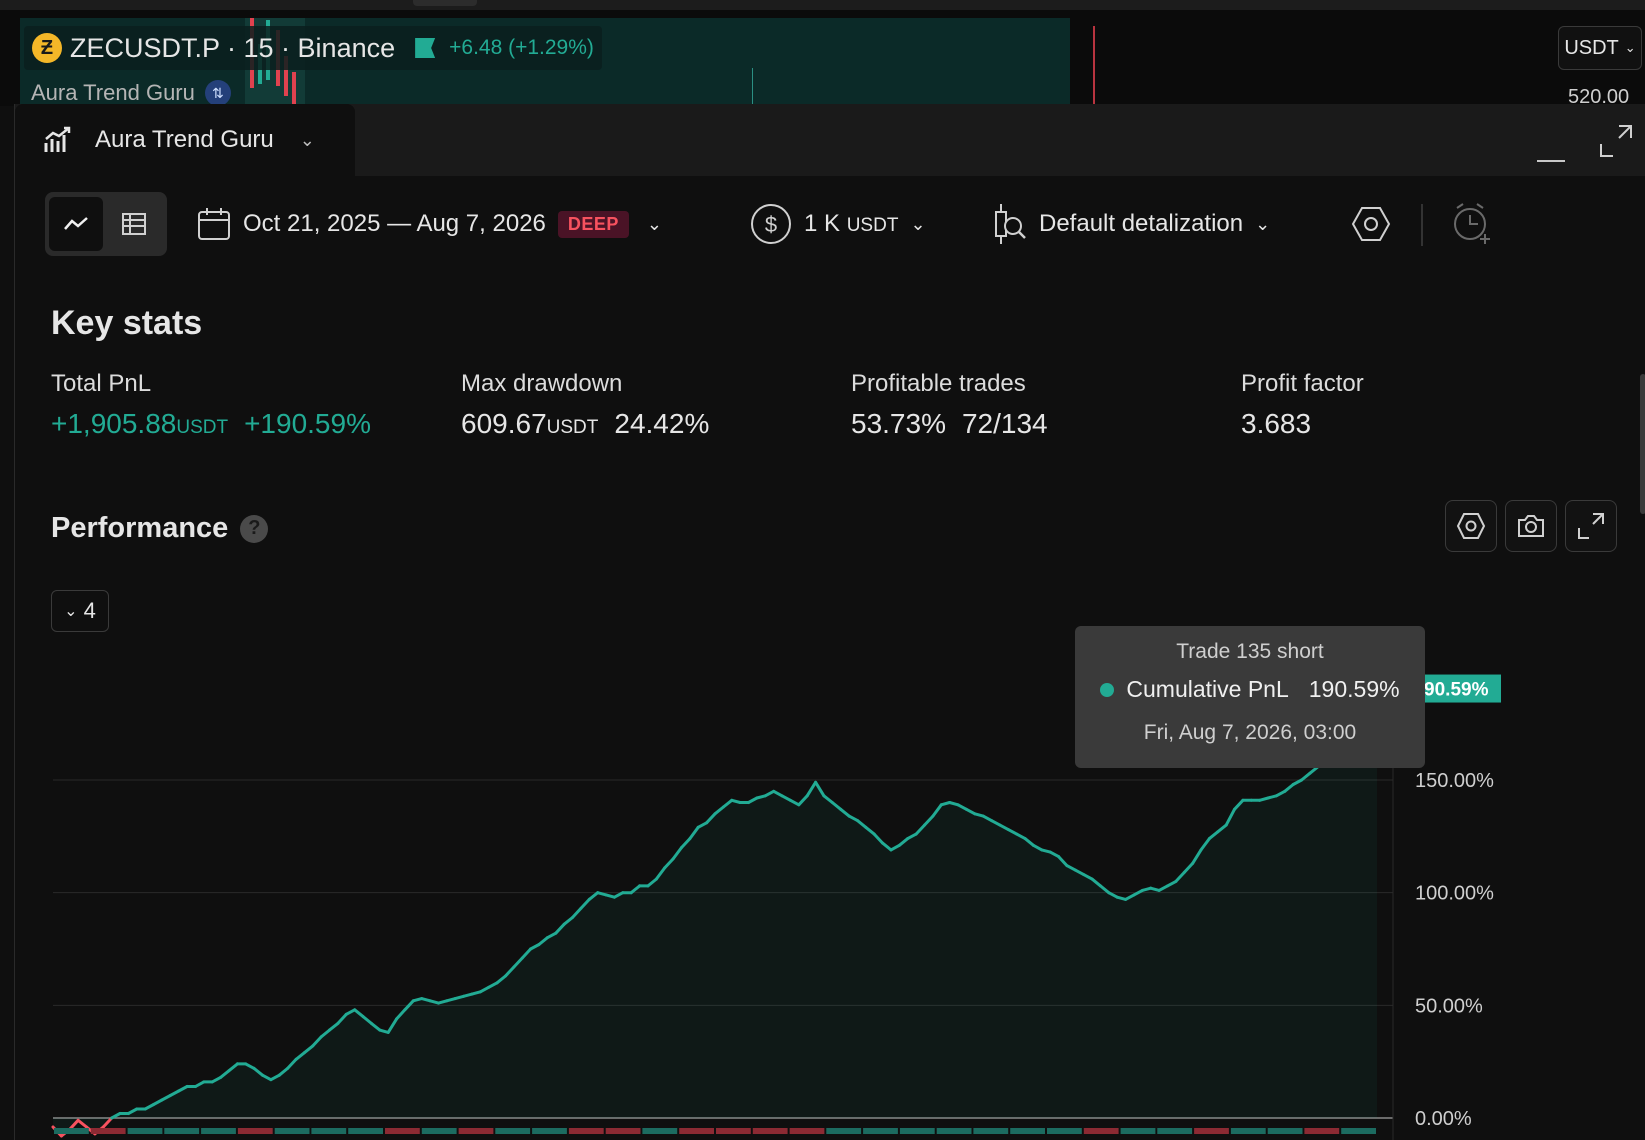 The width and height of the screenshot is (1645, 1140). Describe the element at coordinates (233, 47) in the screenshot. I see `symbol-title: ZECUSDT.P · 15 · Binance` at that location.